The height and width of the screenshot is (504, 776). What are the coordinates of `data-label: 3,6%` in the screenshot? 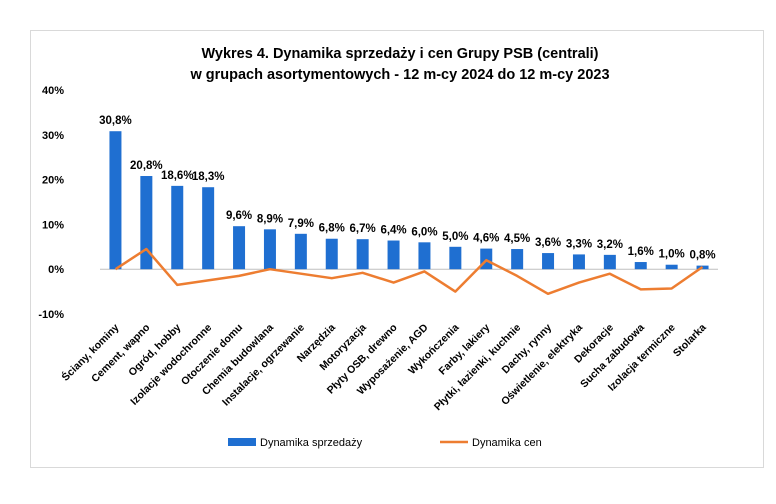 It's located at (548, 243).